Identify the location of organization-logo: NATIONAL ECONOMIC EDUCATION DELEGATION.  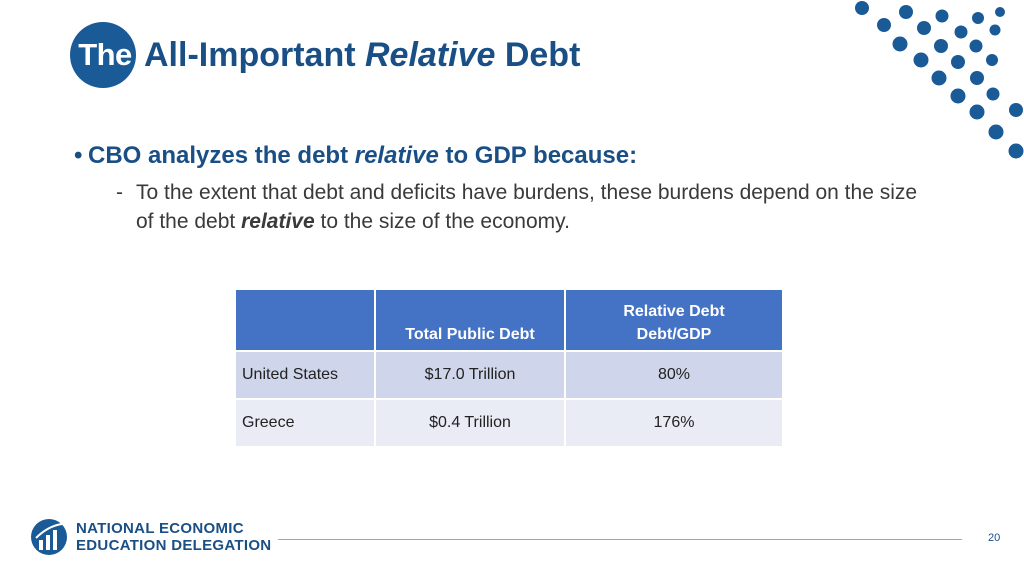
(150, 537).